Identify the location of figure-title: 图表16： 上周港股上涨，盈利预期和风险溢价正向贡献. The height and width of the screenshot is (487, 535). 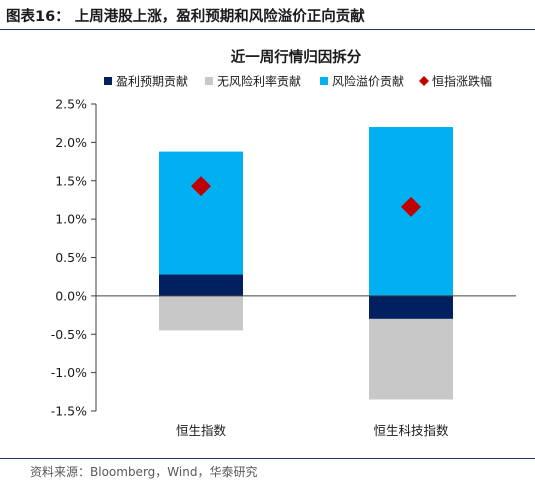
(185, 17).